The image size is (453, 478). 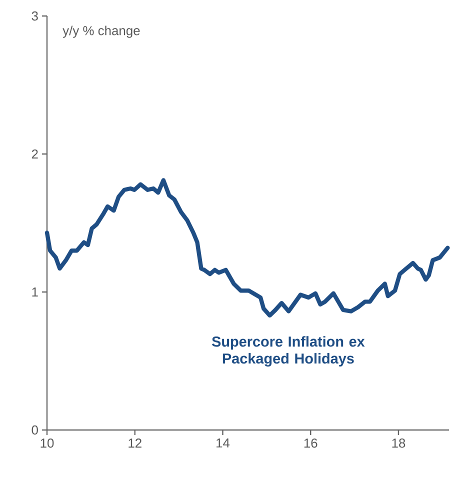 What do you see at coordinates (135, 443) in the screenshot?
I see `x-tick-label: 12` at bounding box center [135, 443].